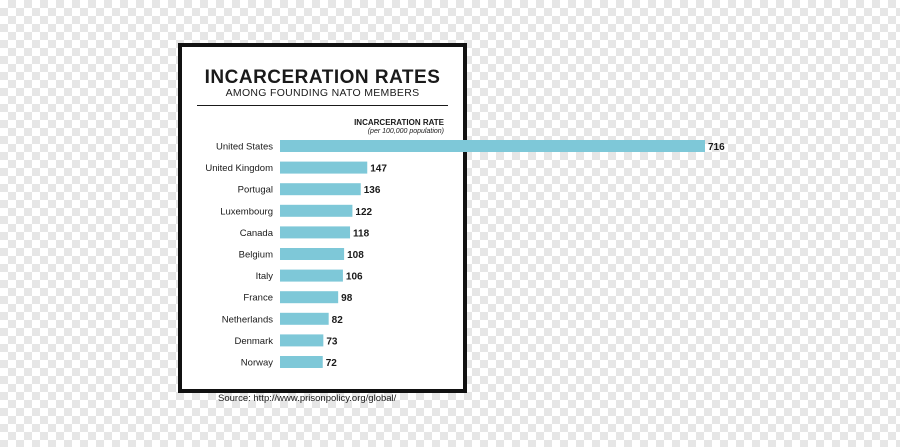 Image resolution: width=900 pixels, height=447 pixels. What do you see at coordinates (322, 93) in the screenshot?
I see `chart-subtitle: AMONG FOUNDING NATO MEMBERS` at bounding box center [322, 93].